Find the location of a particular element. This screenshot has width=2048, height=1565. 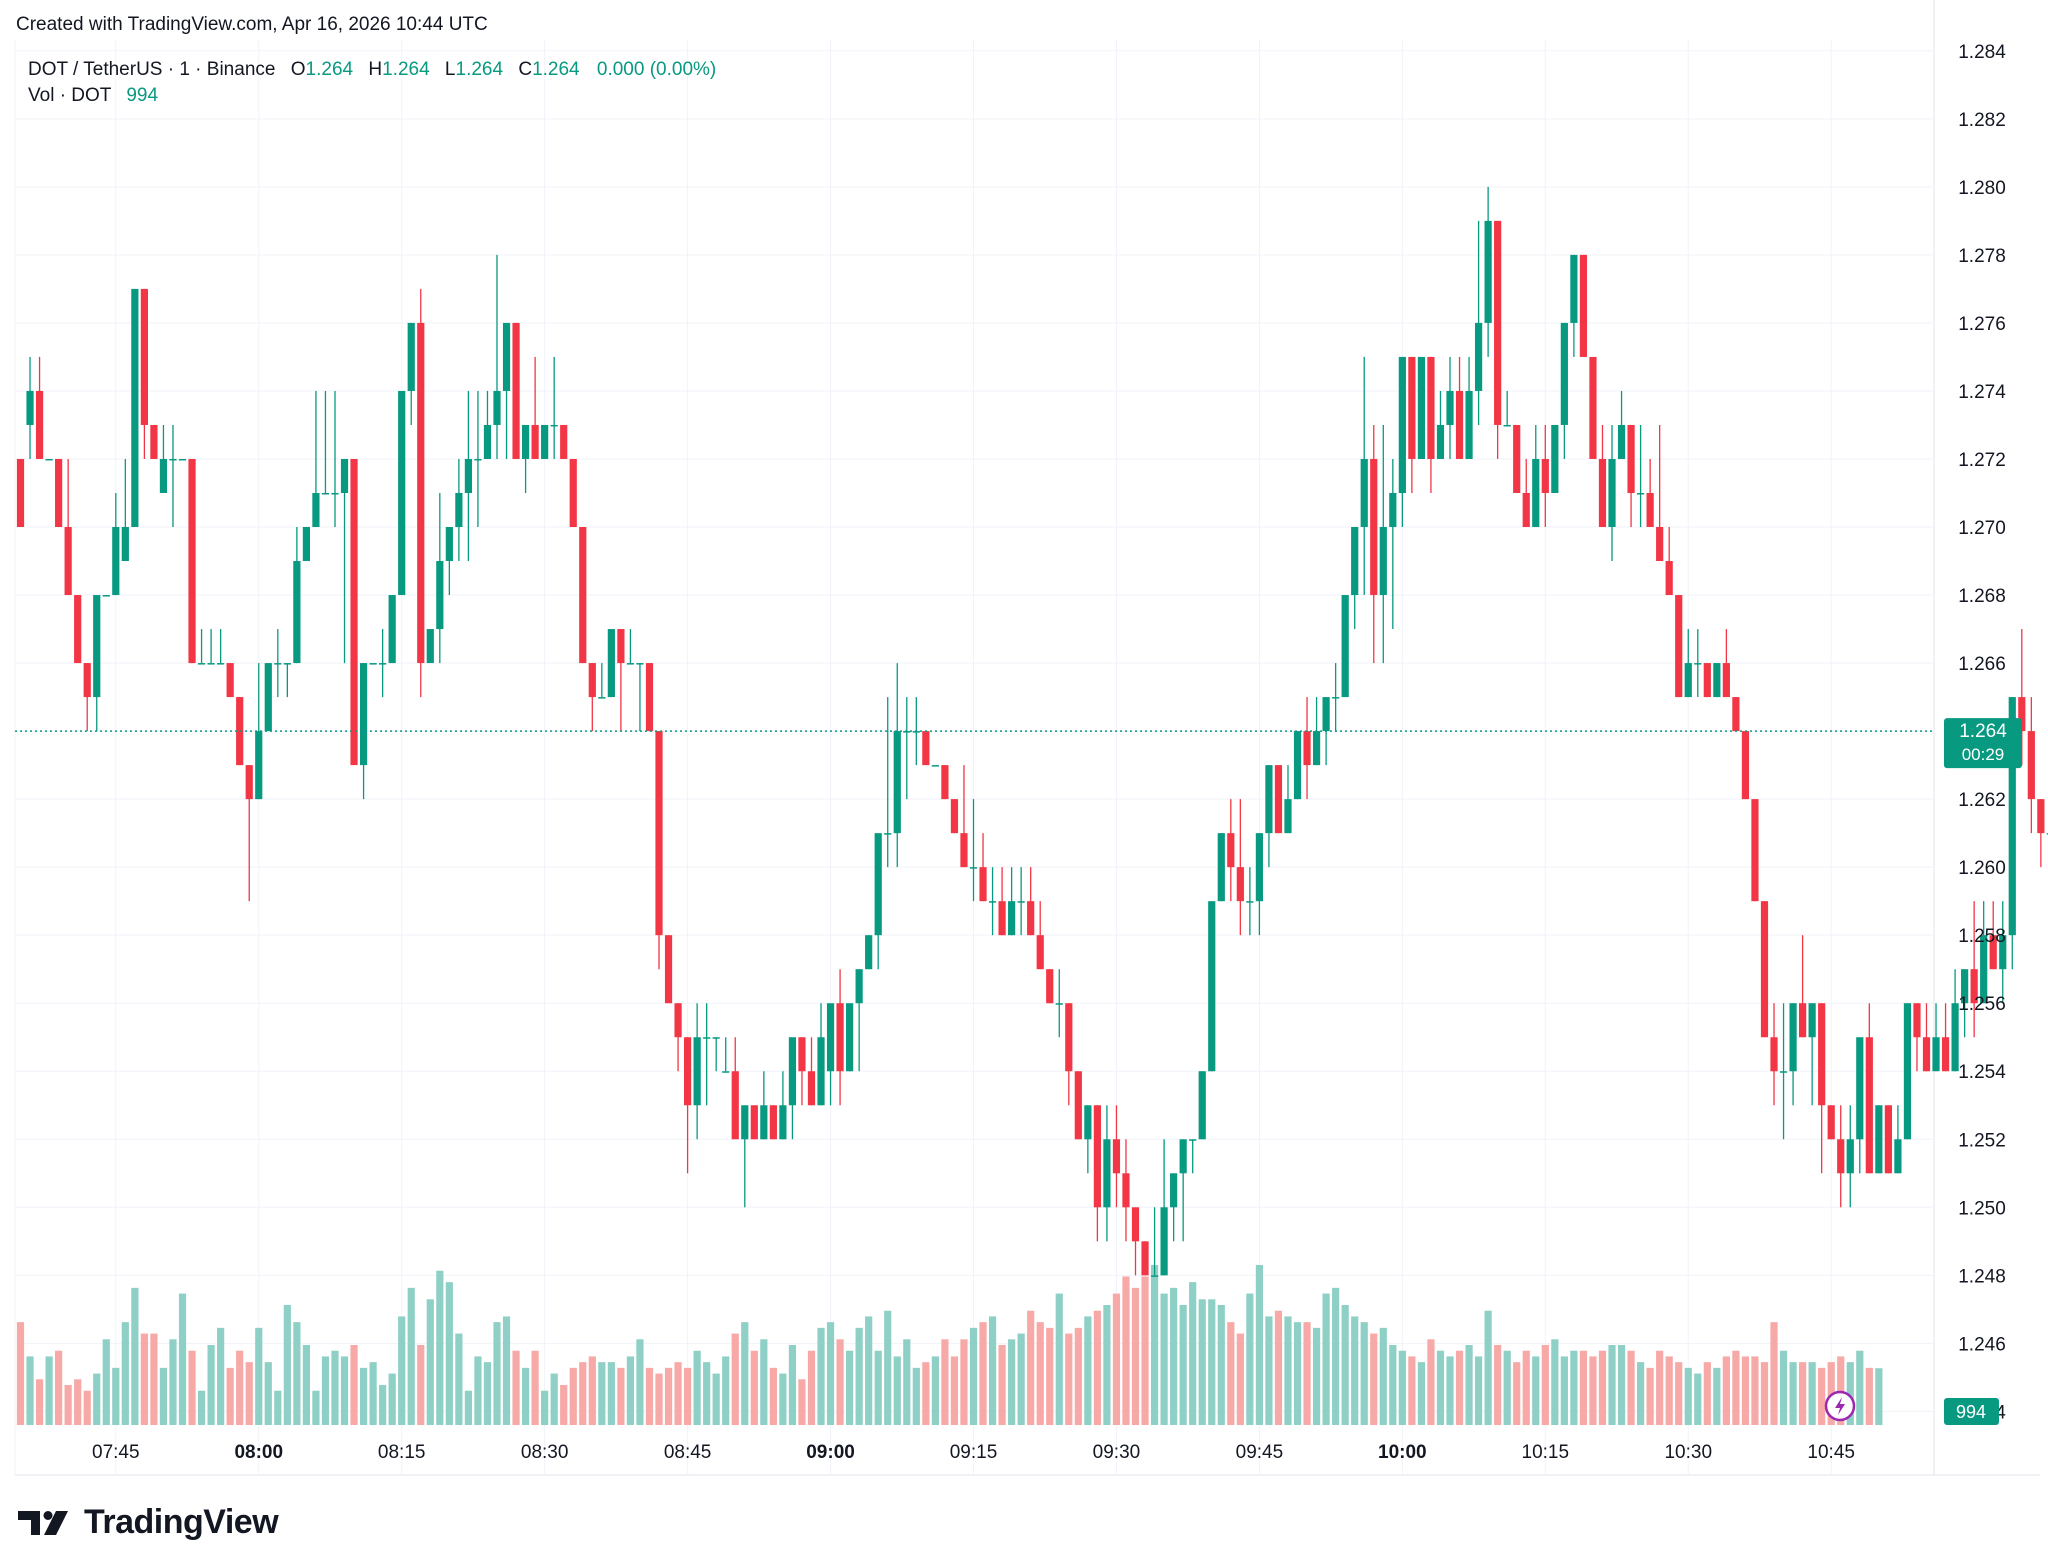

bolt-icon is located at coordinates (1840, 1406).